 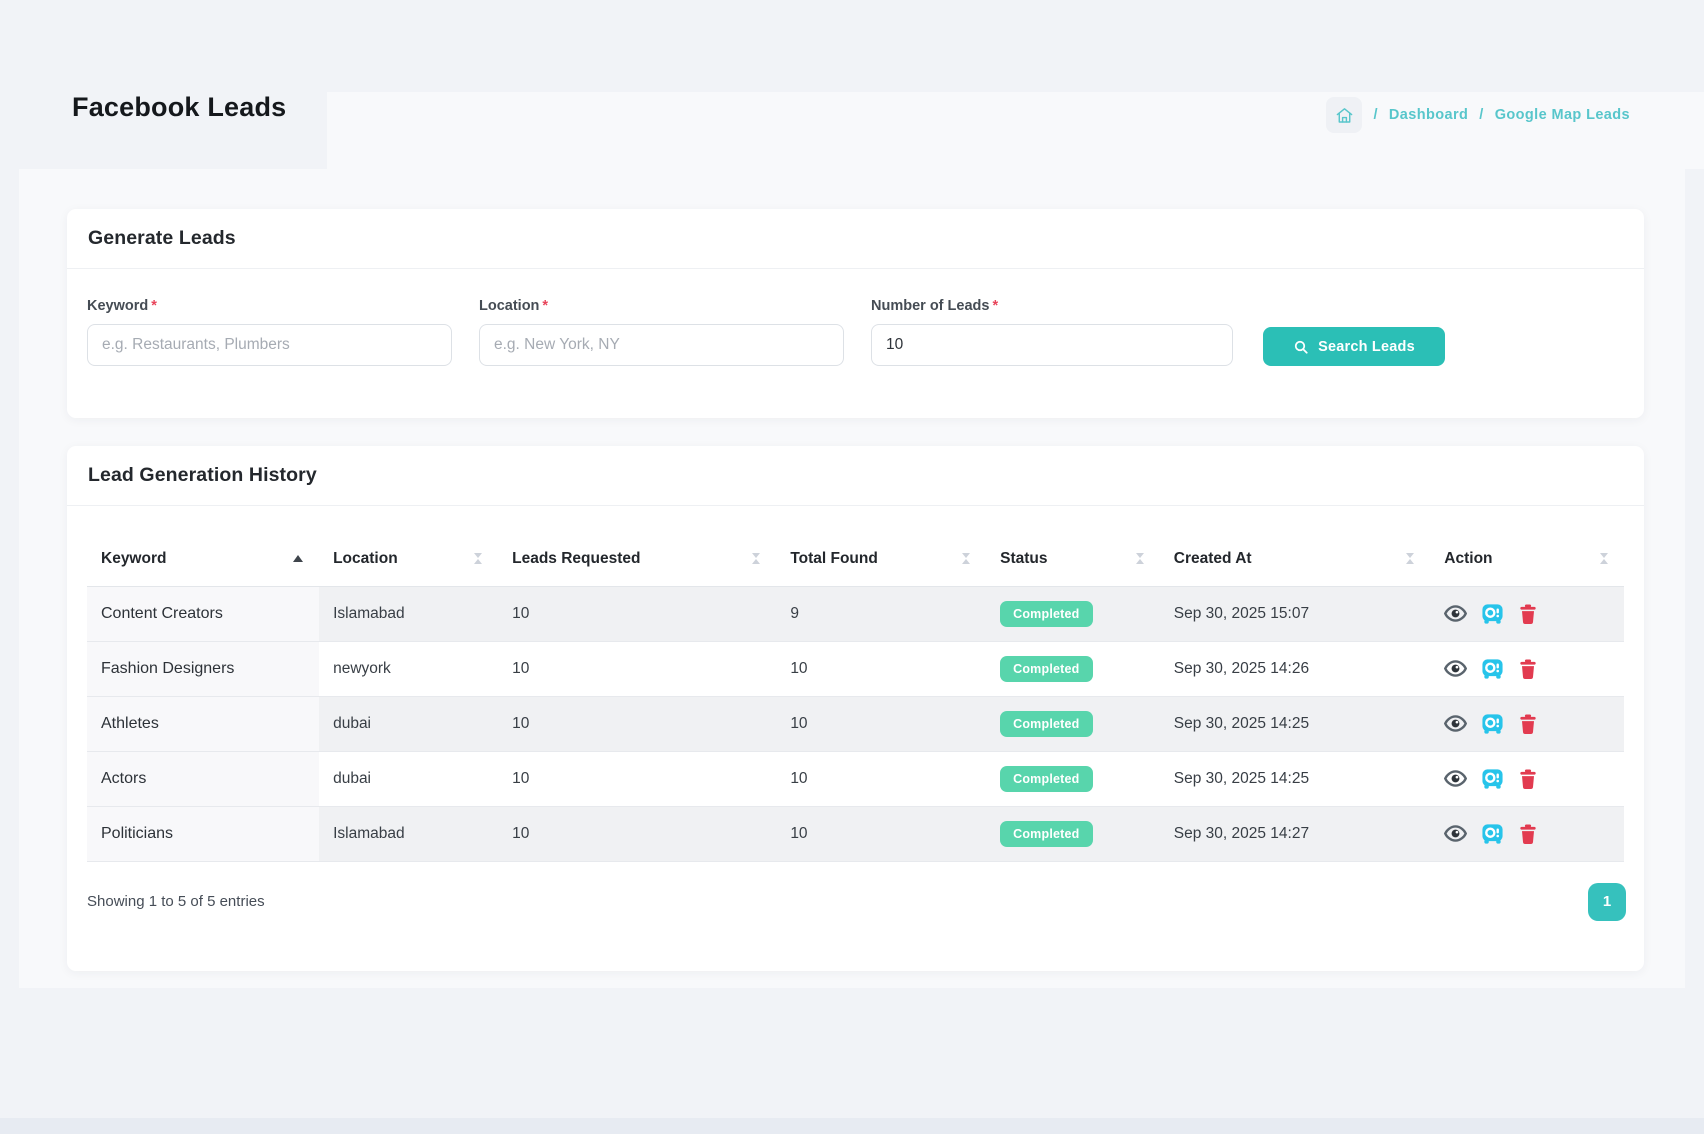 What do you see at coordinates (661, 345) in the screenshot?
I see `location-input` at bounding box center [661, 345].